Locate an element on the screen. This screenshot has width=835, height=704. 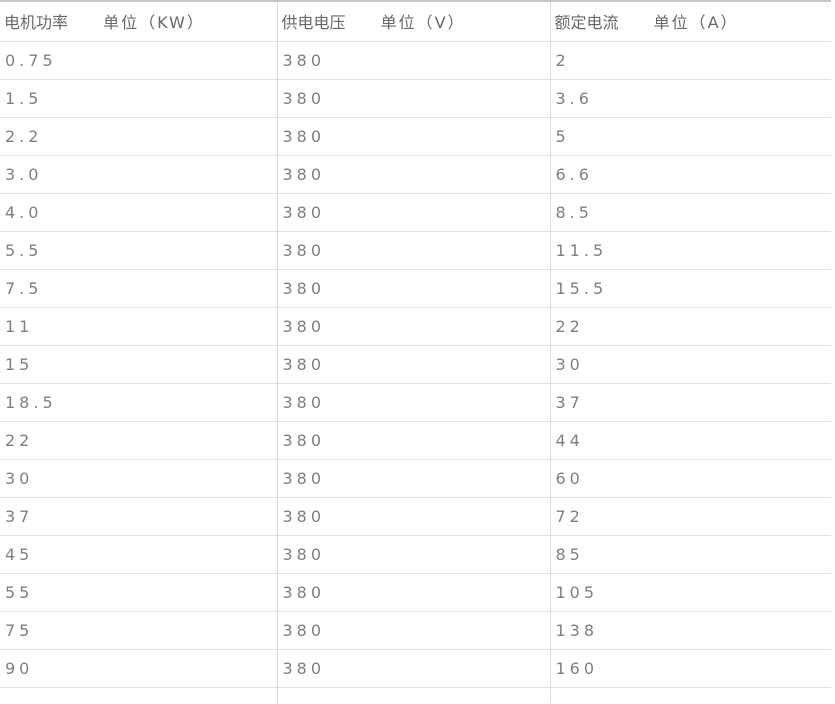
table-cell: 3.0 is located at coordinates (138, 174).